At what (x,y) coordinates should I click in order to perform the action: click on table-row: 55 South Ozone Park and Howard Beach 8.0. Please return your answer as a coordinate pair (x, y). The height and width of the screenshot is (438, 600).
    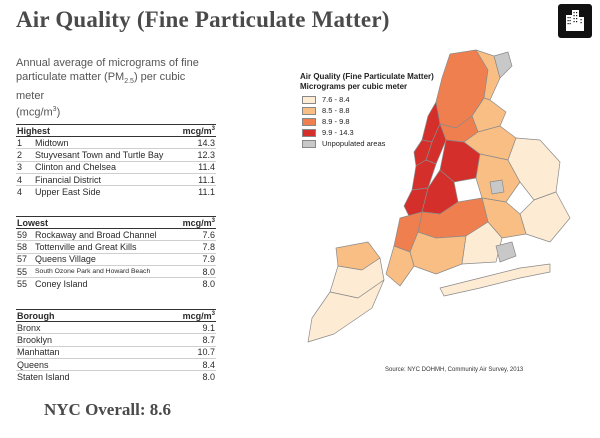
    Looking at the image, I should click on (116, 272).